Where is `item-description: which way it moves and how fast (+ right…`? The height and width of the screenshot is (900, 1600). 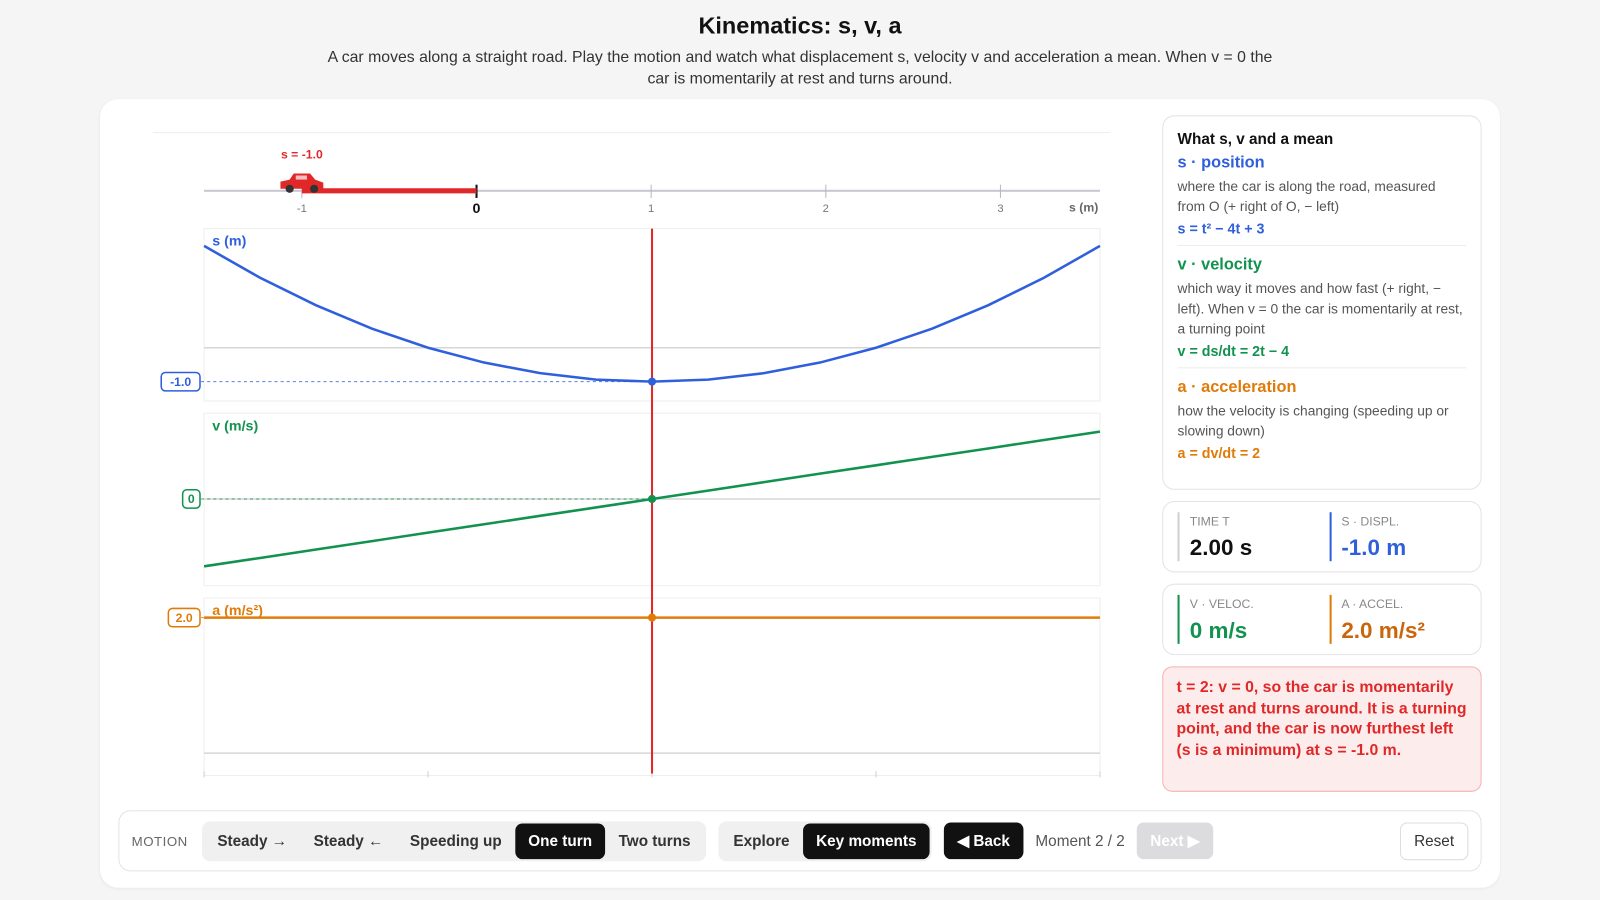 item-description: which way it moves and how fast (+ right… is located at coordinates (1320, 308).